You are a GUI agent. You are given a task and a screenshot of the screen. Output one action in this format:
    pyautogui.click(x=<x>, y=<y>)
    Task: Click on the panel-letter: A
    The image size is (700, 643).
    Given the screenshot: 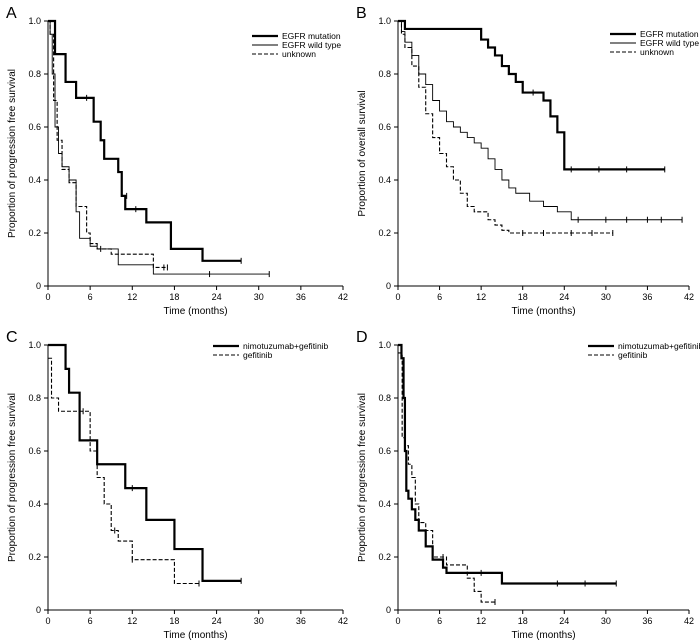 What is the action you would take?
    pyautogui.click(x=11, y=13)
    